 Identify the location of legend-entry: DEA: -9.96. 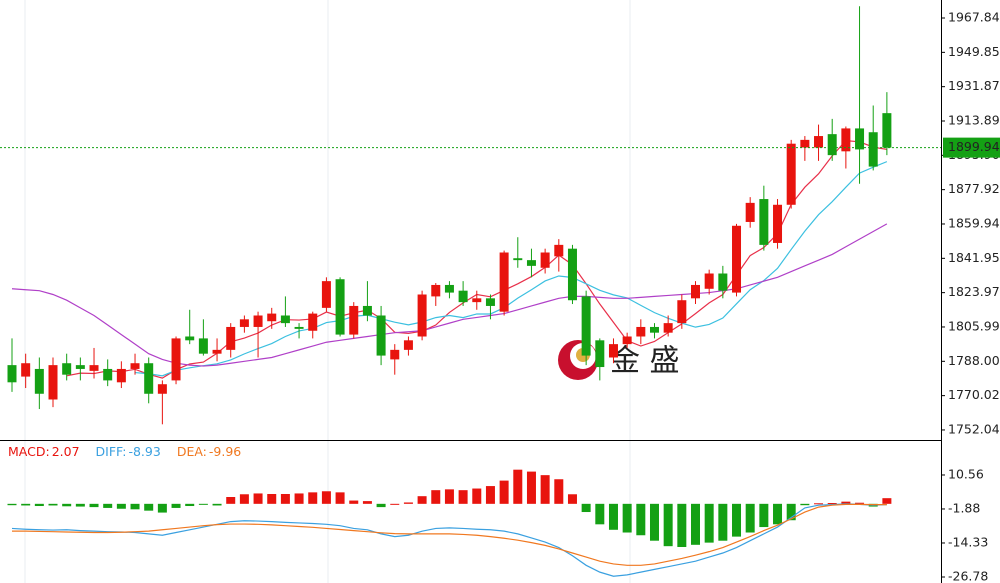
(209, 451).